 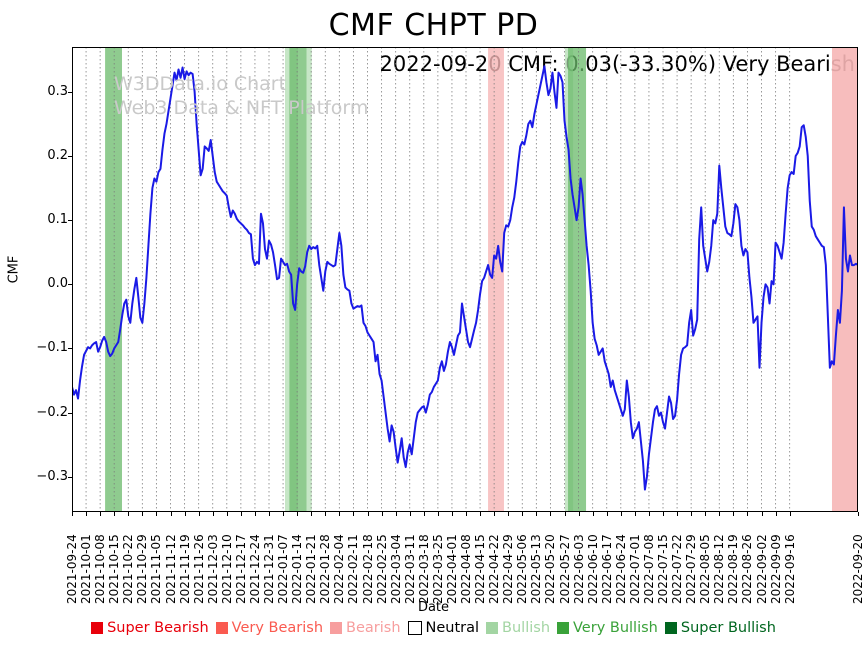 I want to click on x-tick-label: 2022-05-06, so click(x=522, y=569).